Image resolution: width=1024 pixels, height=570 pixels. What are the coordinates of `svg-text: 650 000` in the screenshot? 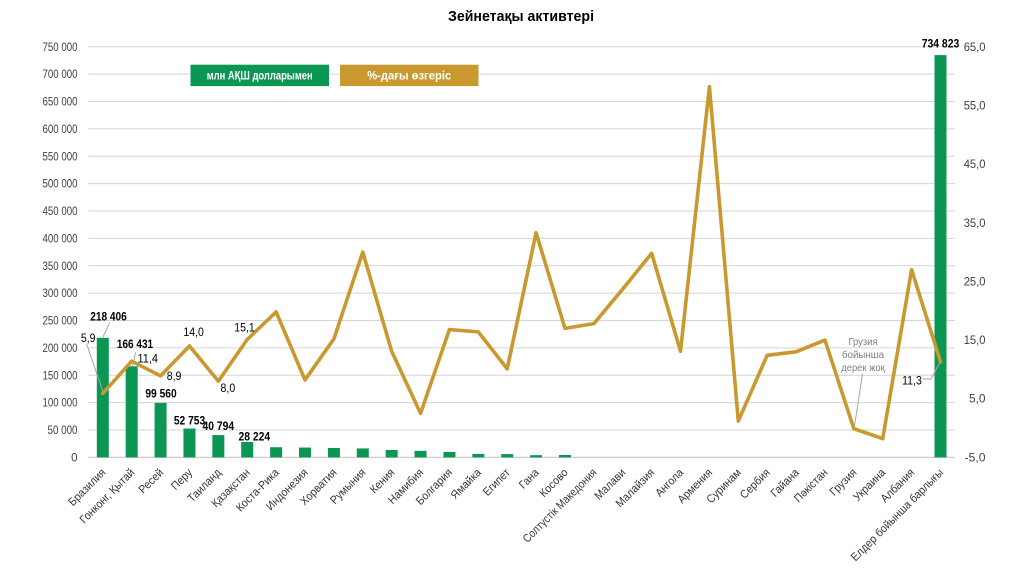 It's located at (60, 103).